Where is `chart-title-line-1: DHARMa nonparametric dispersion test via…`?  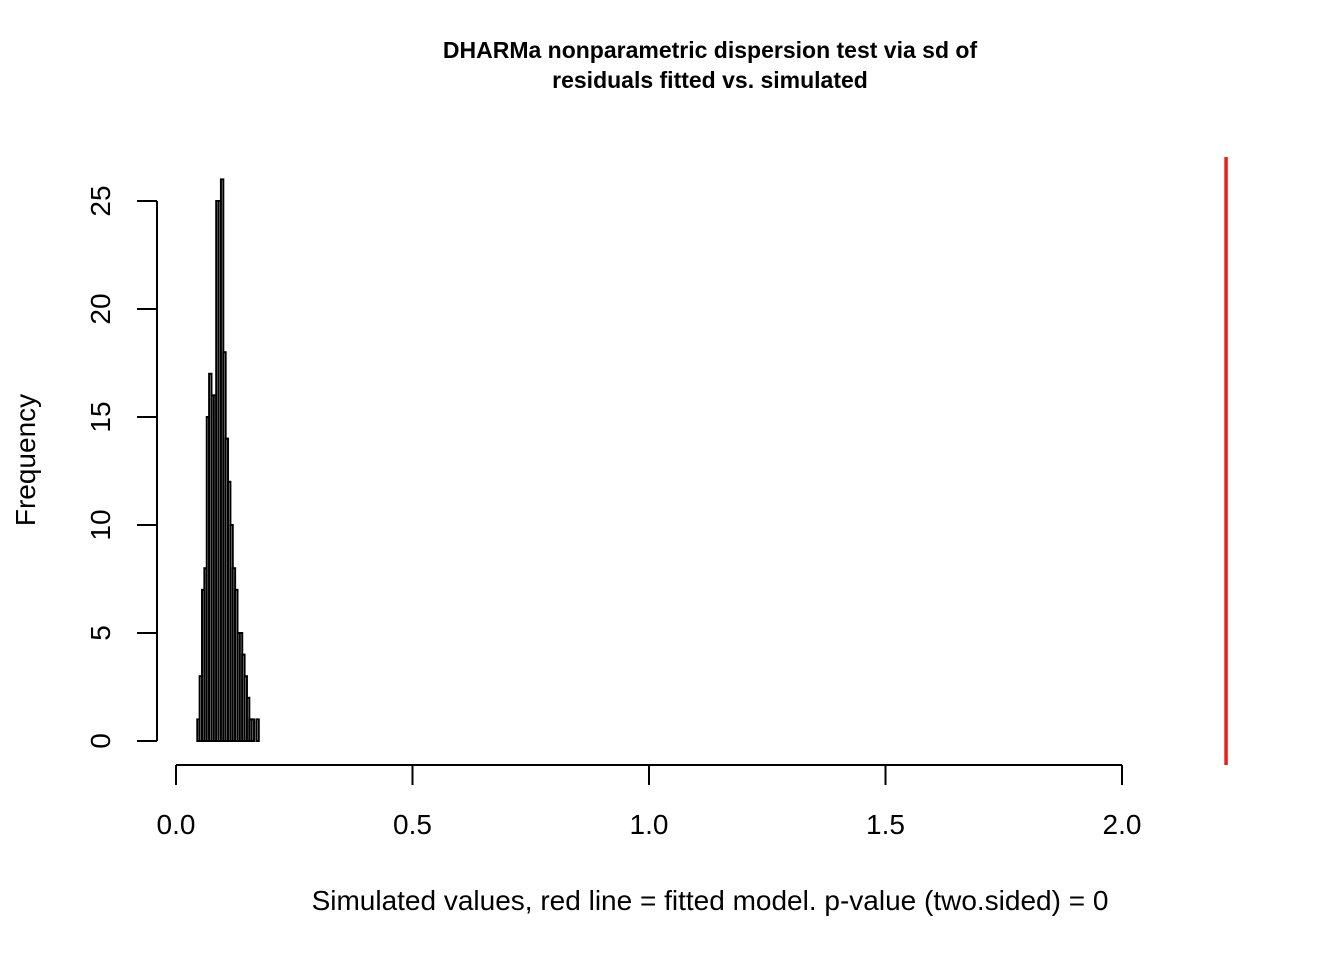
chart-title-line-1: DHARMa nonparametric dispersion test via… is located at coordinates (710, 50).